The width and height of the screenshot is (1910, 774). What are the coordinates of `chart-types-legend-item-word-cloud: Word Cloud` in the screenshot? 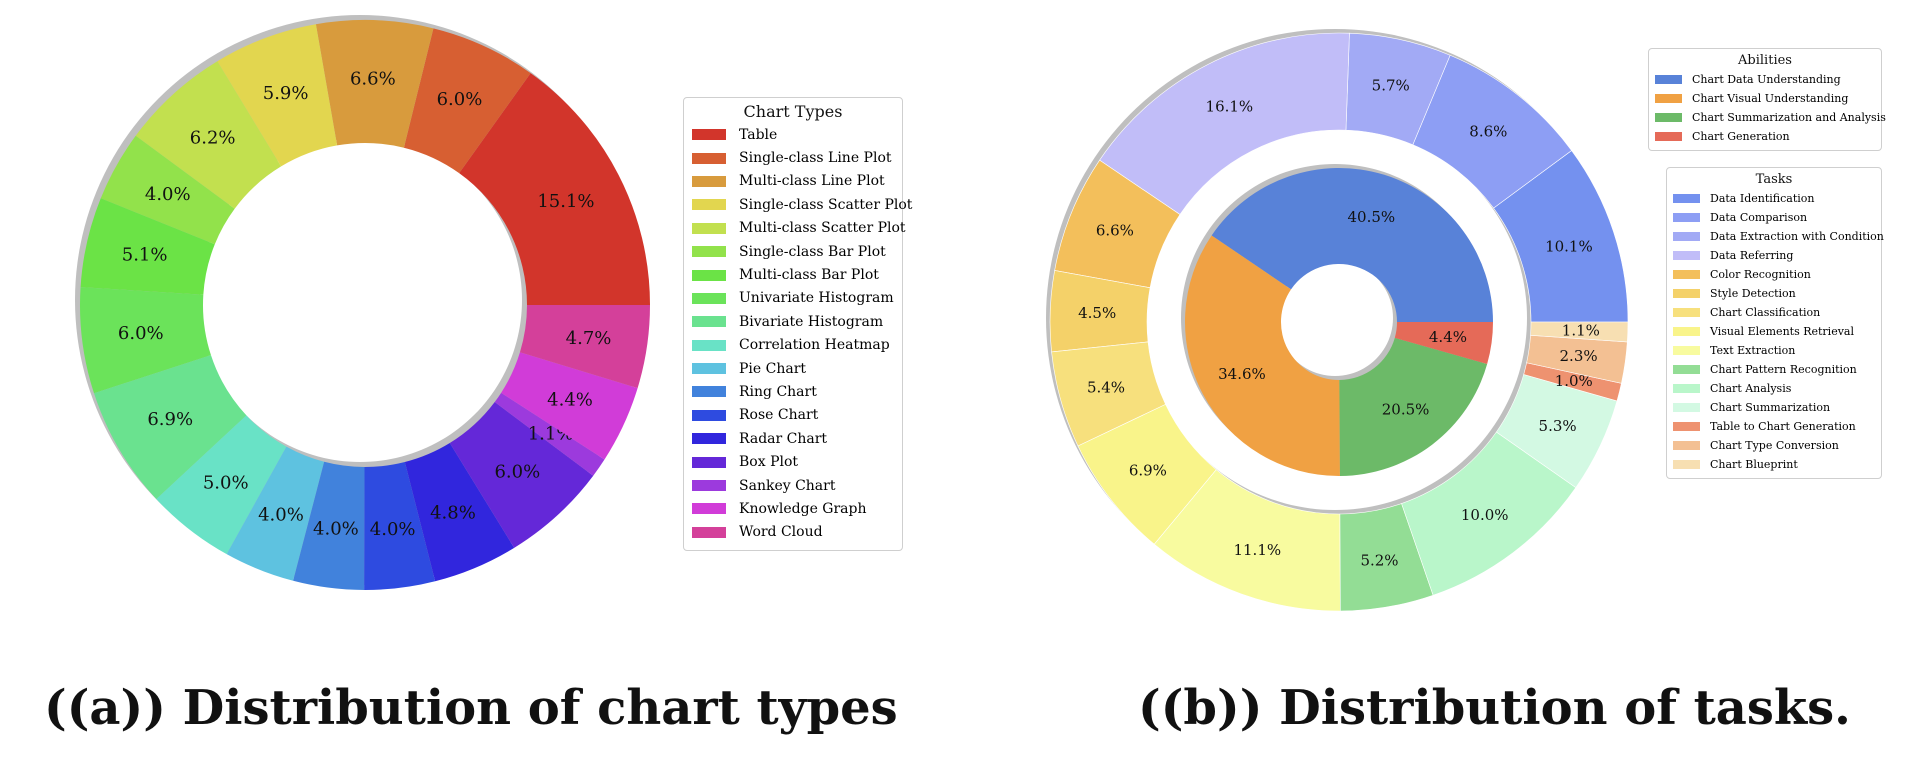 It's located at (793, 532).